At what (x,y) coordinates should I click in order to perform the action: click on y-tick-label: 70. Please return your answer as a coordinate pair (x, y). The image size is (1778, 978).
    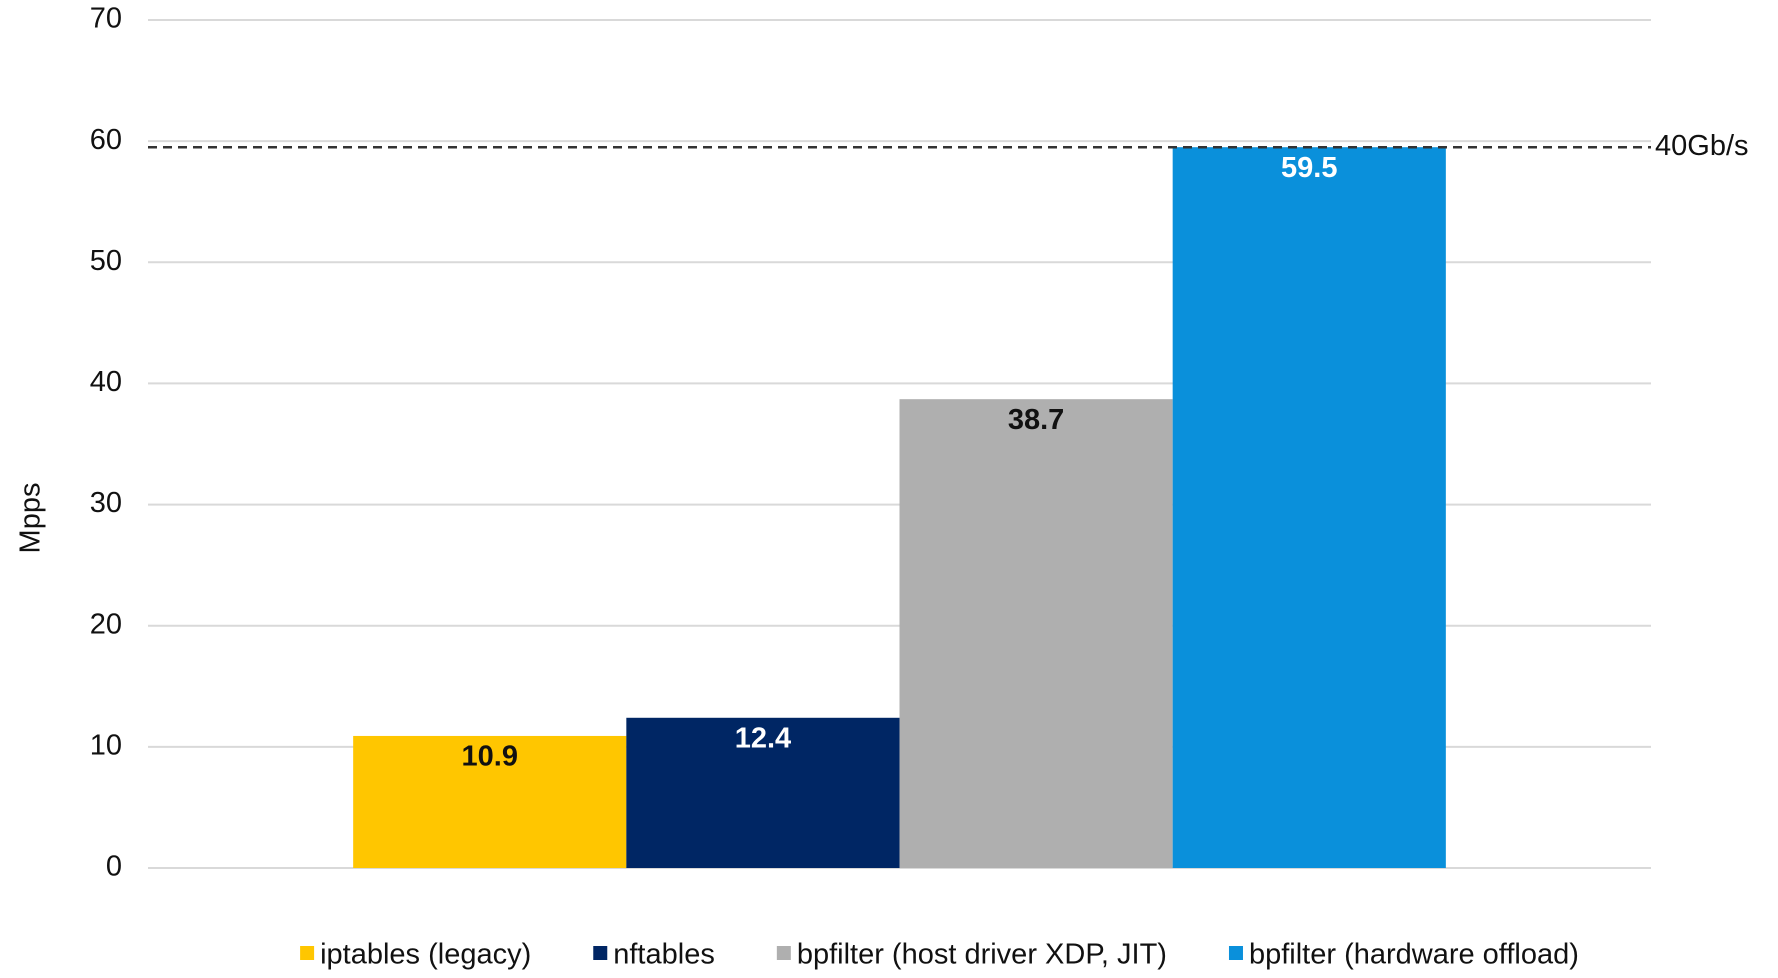
    Looking at the image, I should click on (106, 19).